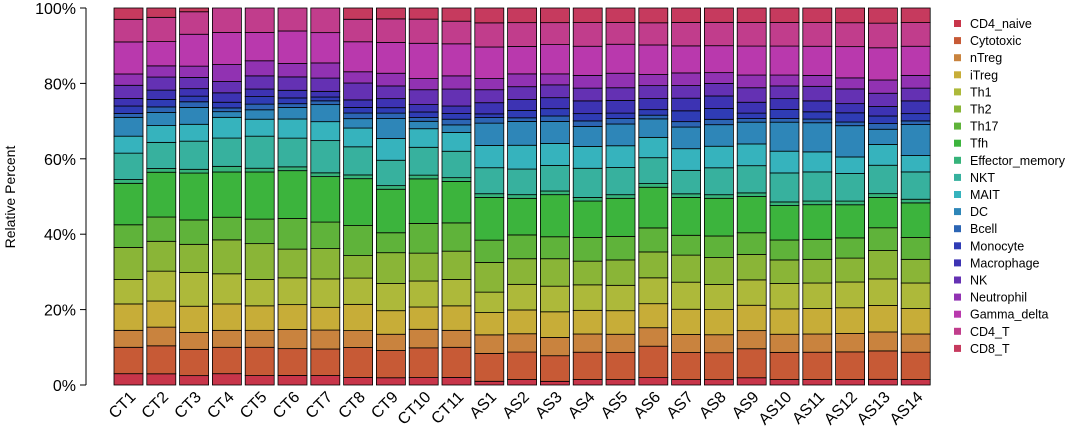 This screenshot has height=440, width=1084. I want to click on legend-item: Effector_memory, so click(1010, 161).